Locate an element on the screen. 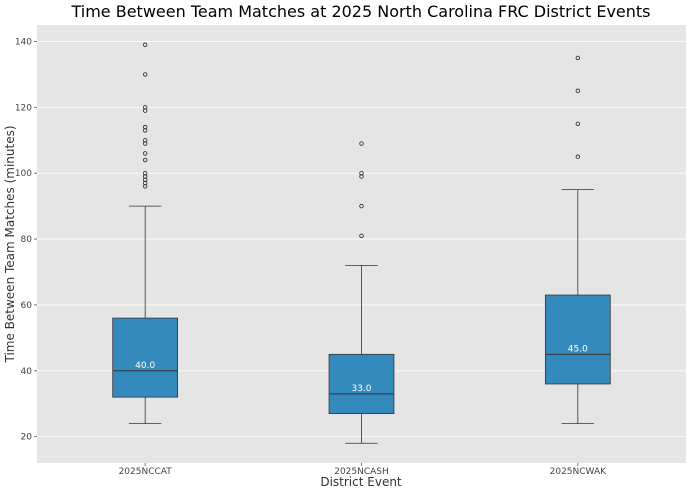 The height and width of the screenshot is (492, 690). x-tick-label: 2025NCASH is located at coordinates (361, 472).